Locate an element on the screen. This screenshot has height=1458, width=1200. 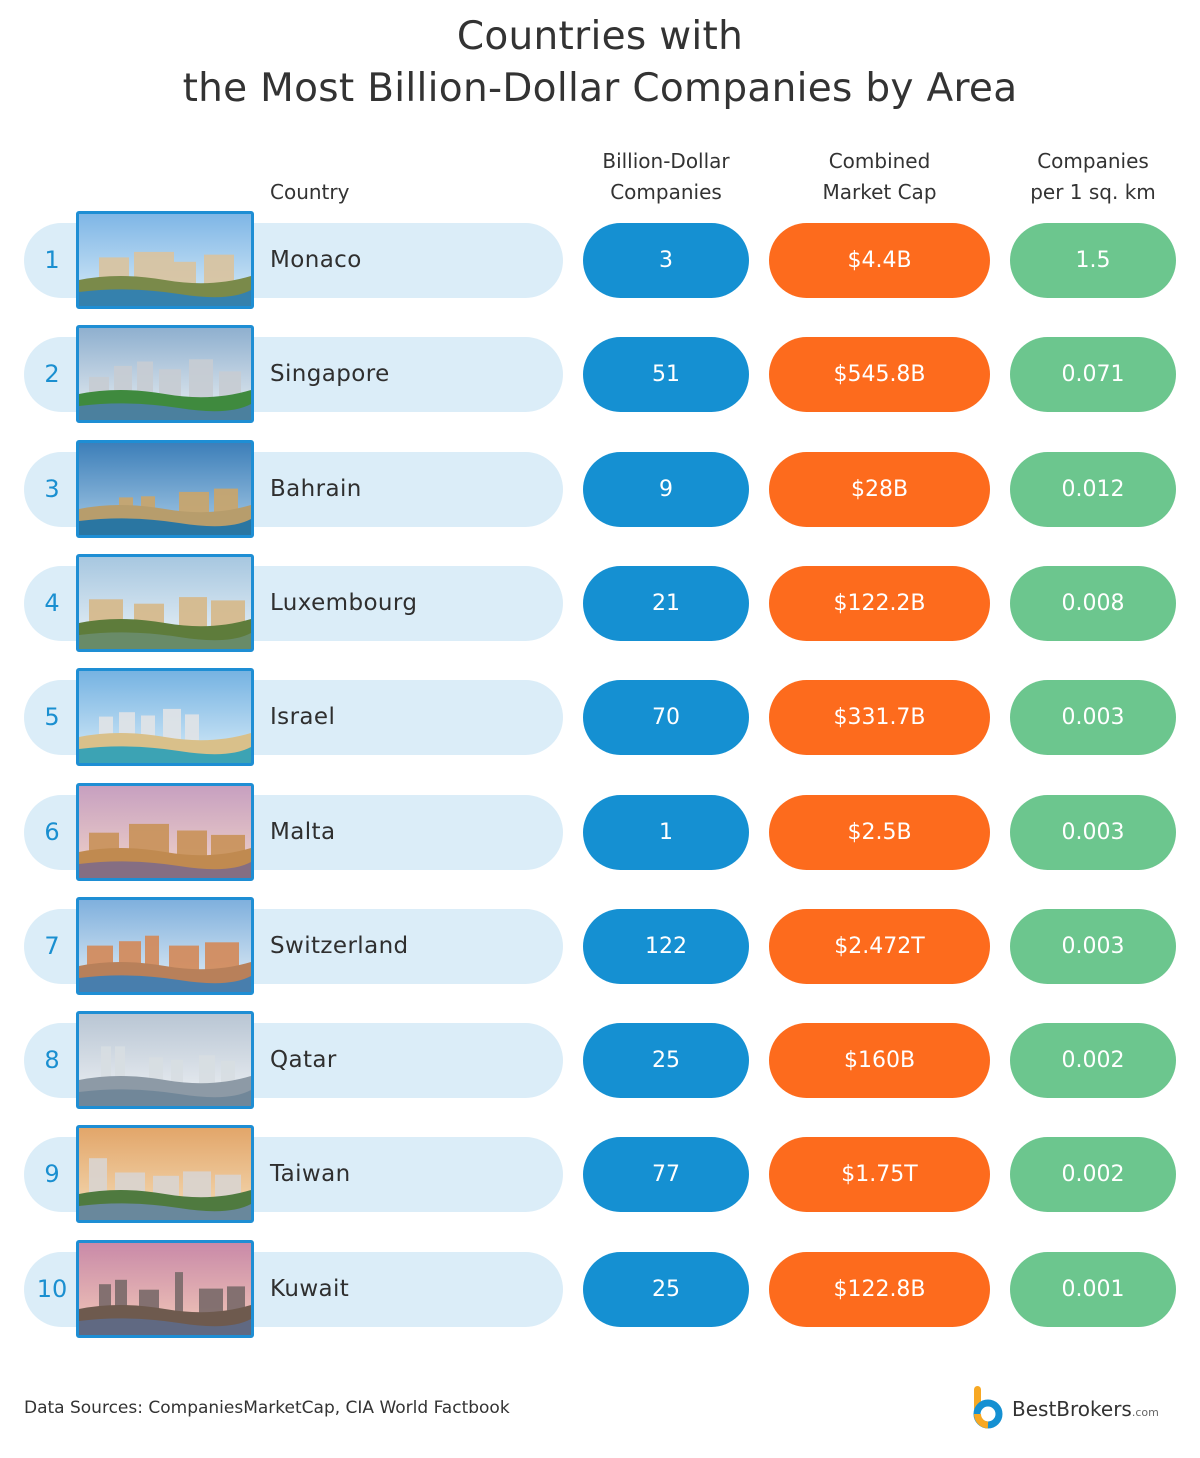
header-cap-line2: Market Cap is located at coordinates (879, 192).